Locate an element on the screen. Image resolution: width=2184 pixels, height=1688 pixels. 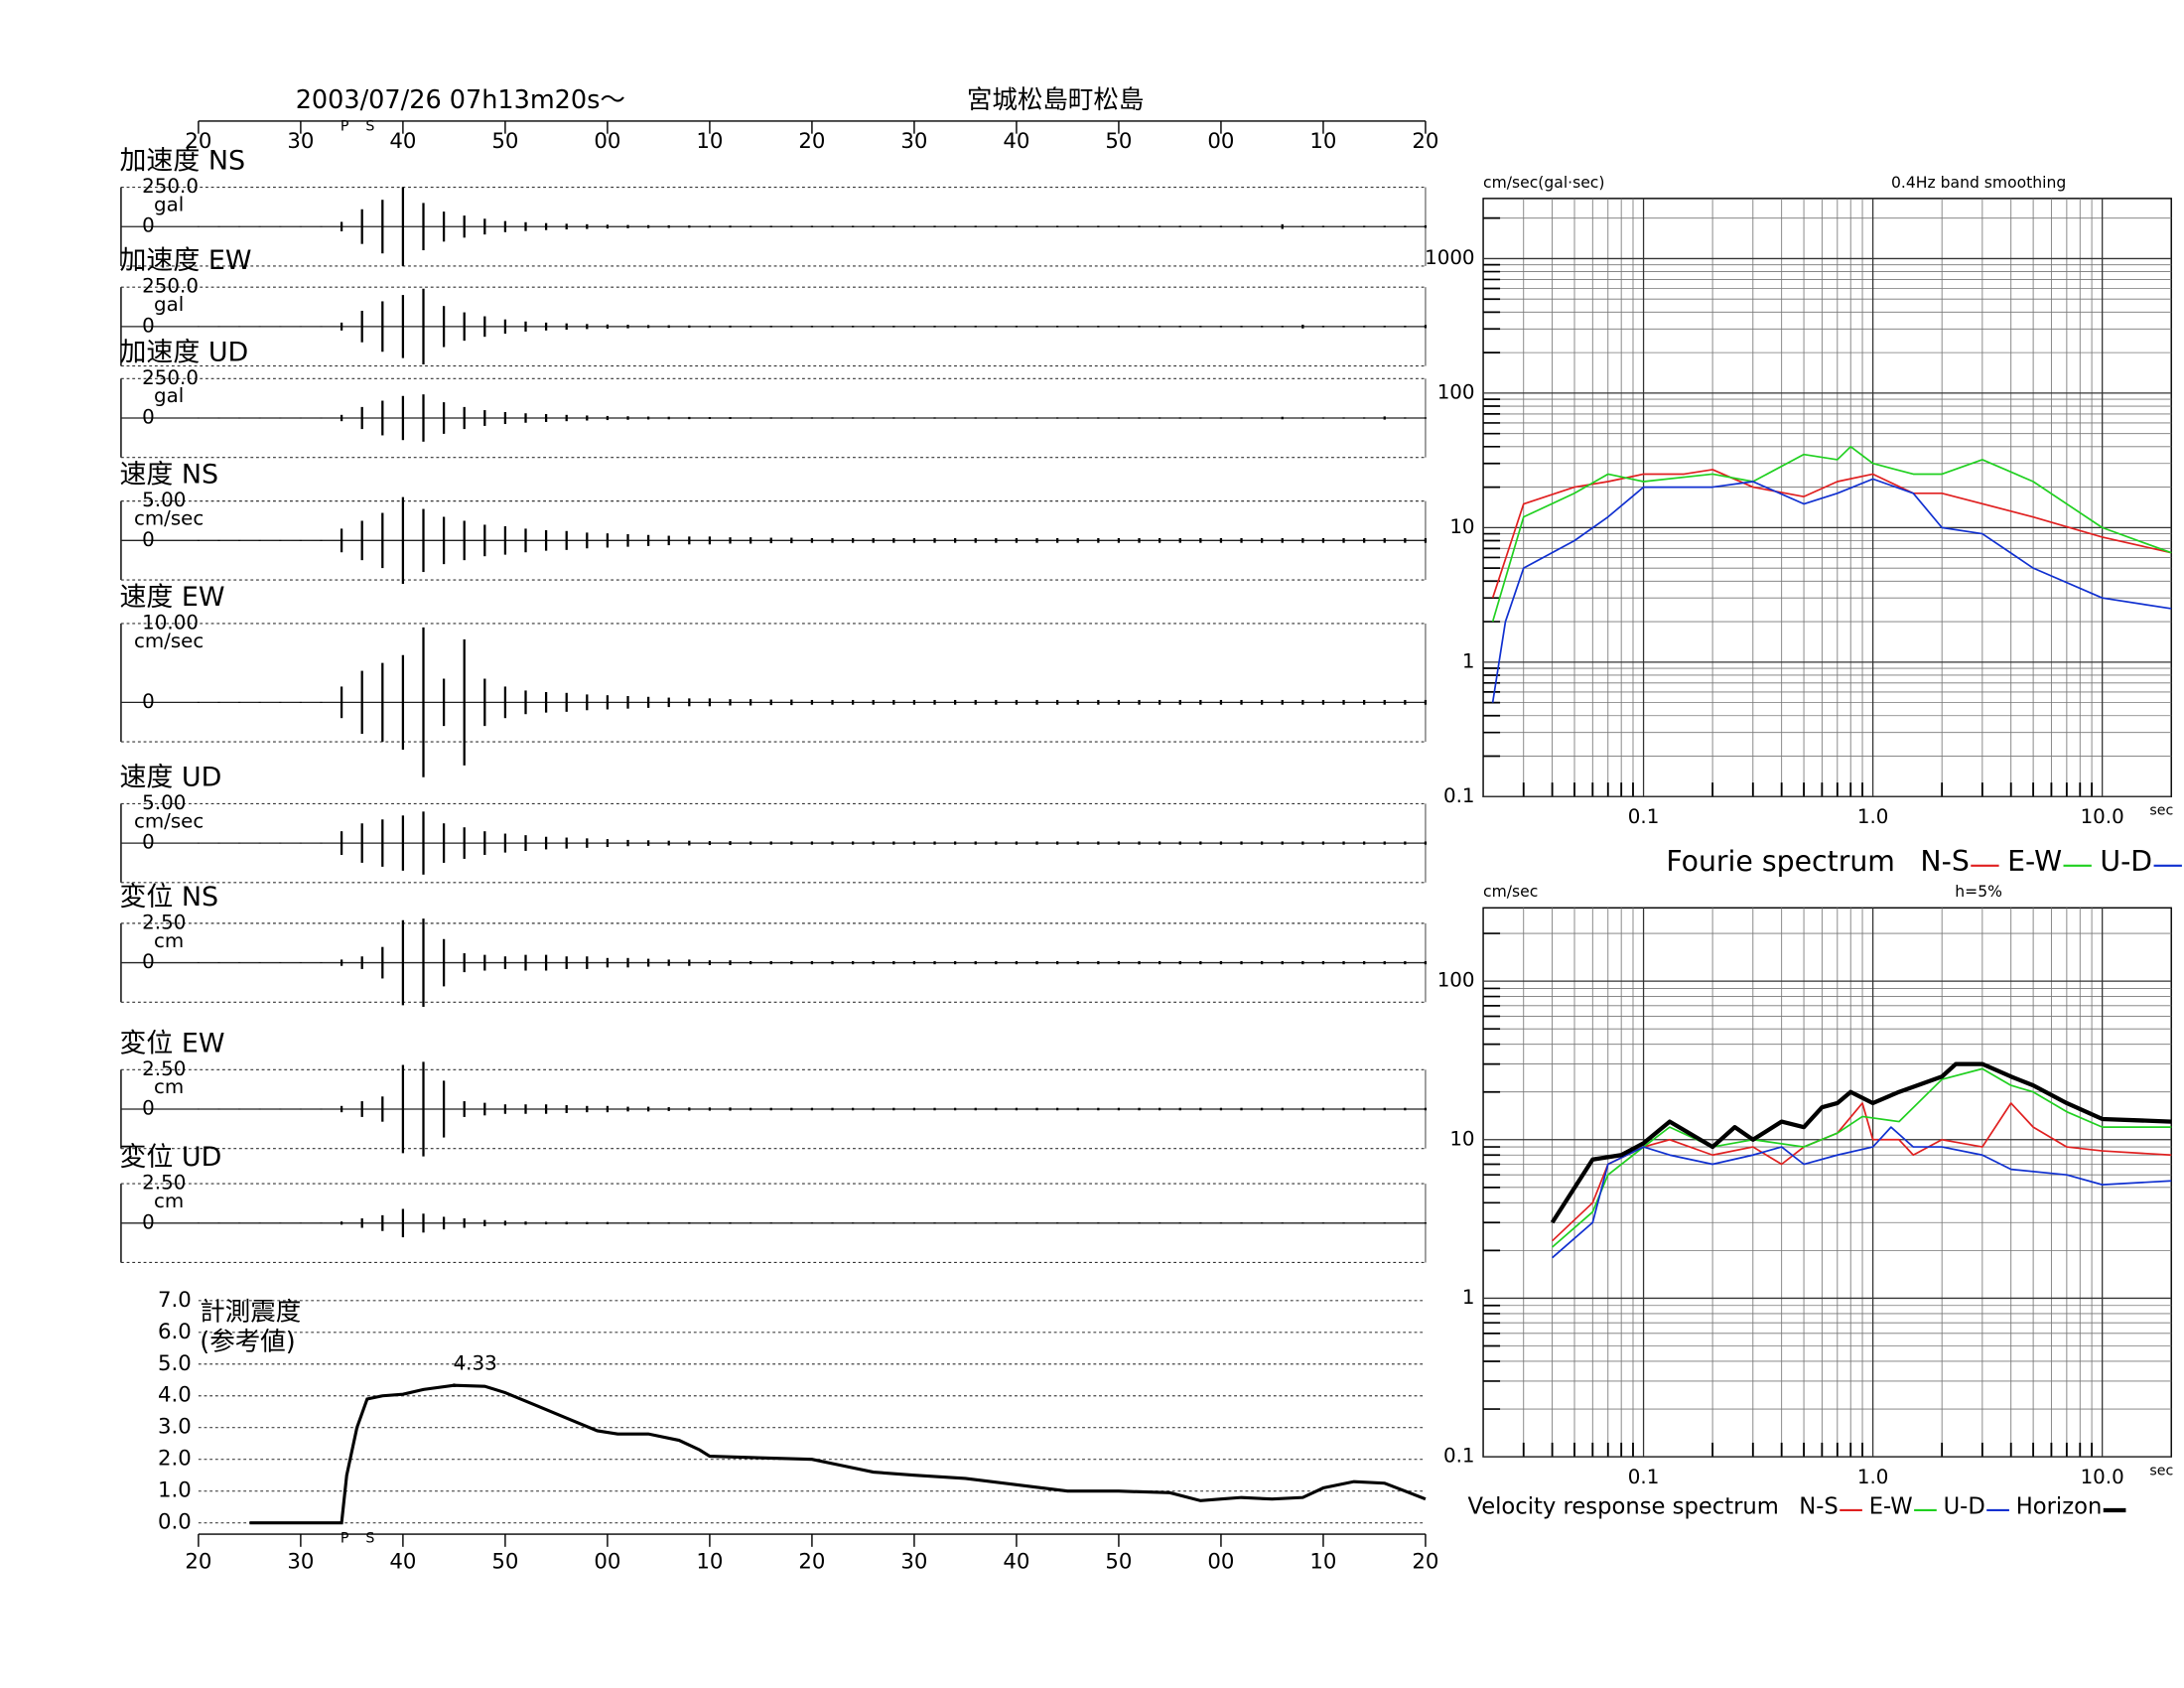
y-tick-label: 10.00 is located at coordinates (170, 622).